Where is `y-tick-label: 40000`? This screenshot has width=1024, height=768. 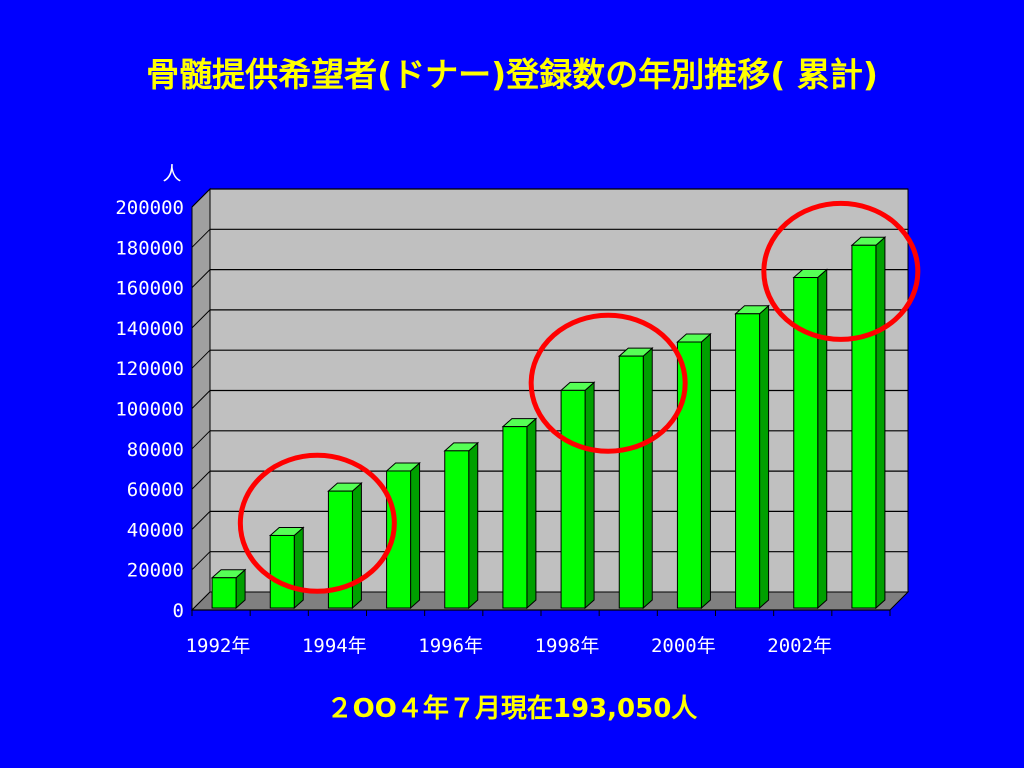 y-tick-label: 40000 is located at coordinates (155, 530).